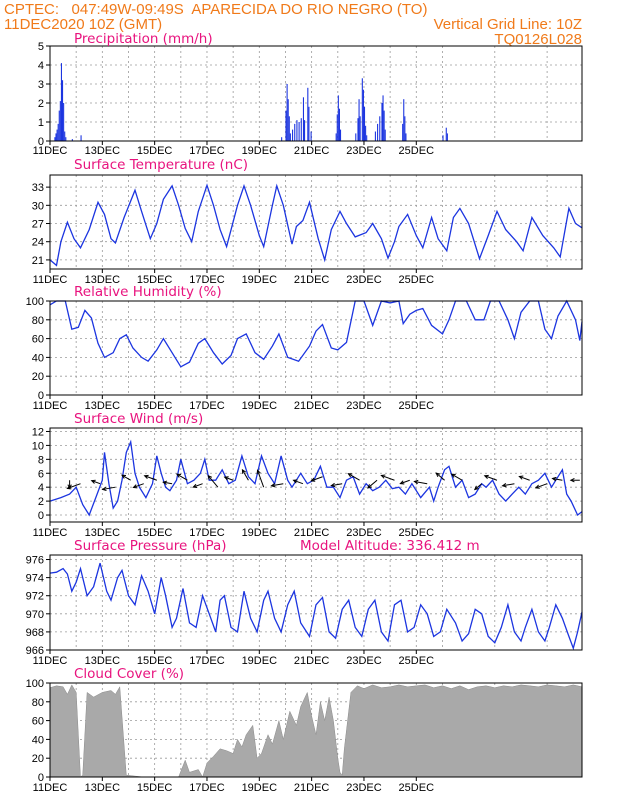  I want to click on header-grid-line: Vertical Grid Line: 10Z, so click(507, 24).